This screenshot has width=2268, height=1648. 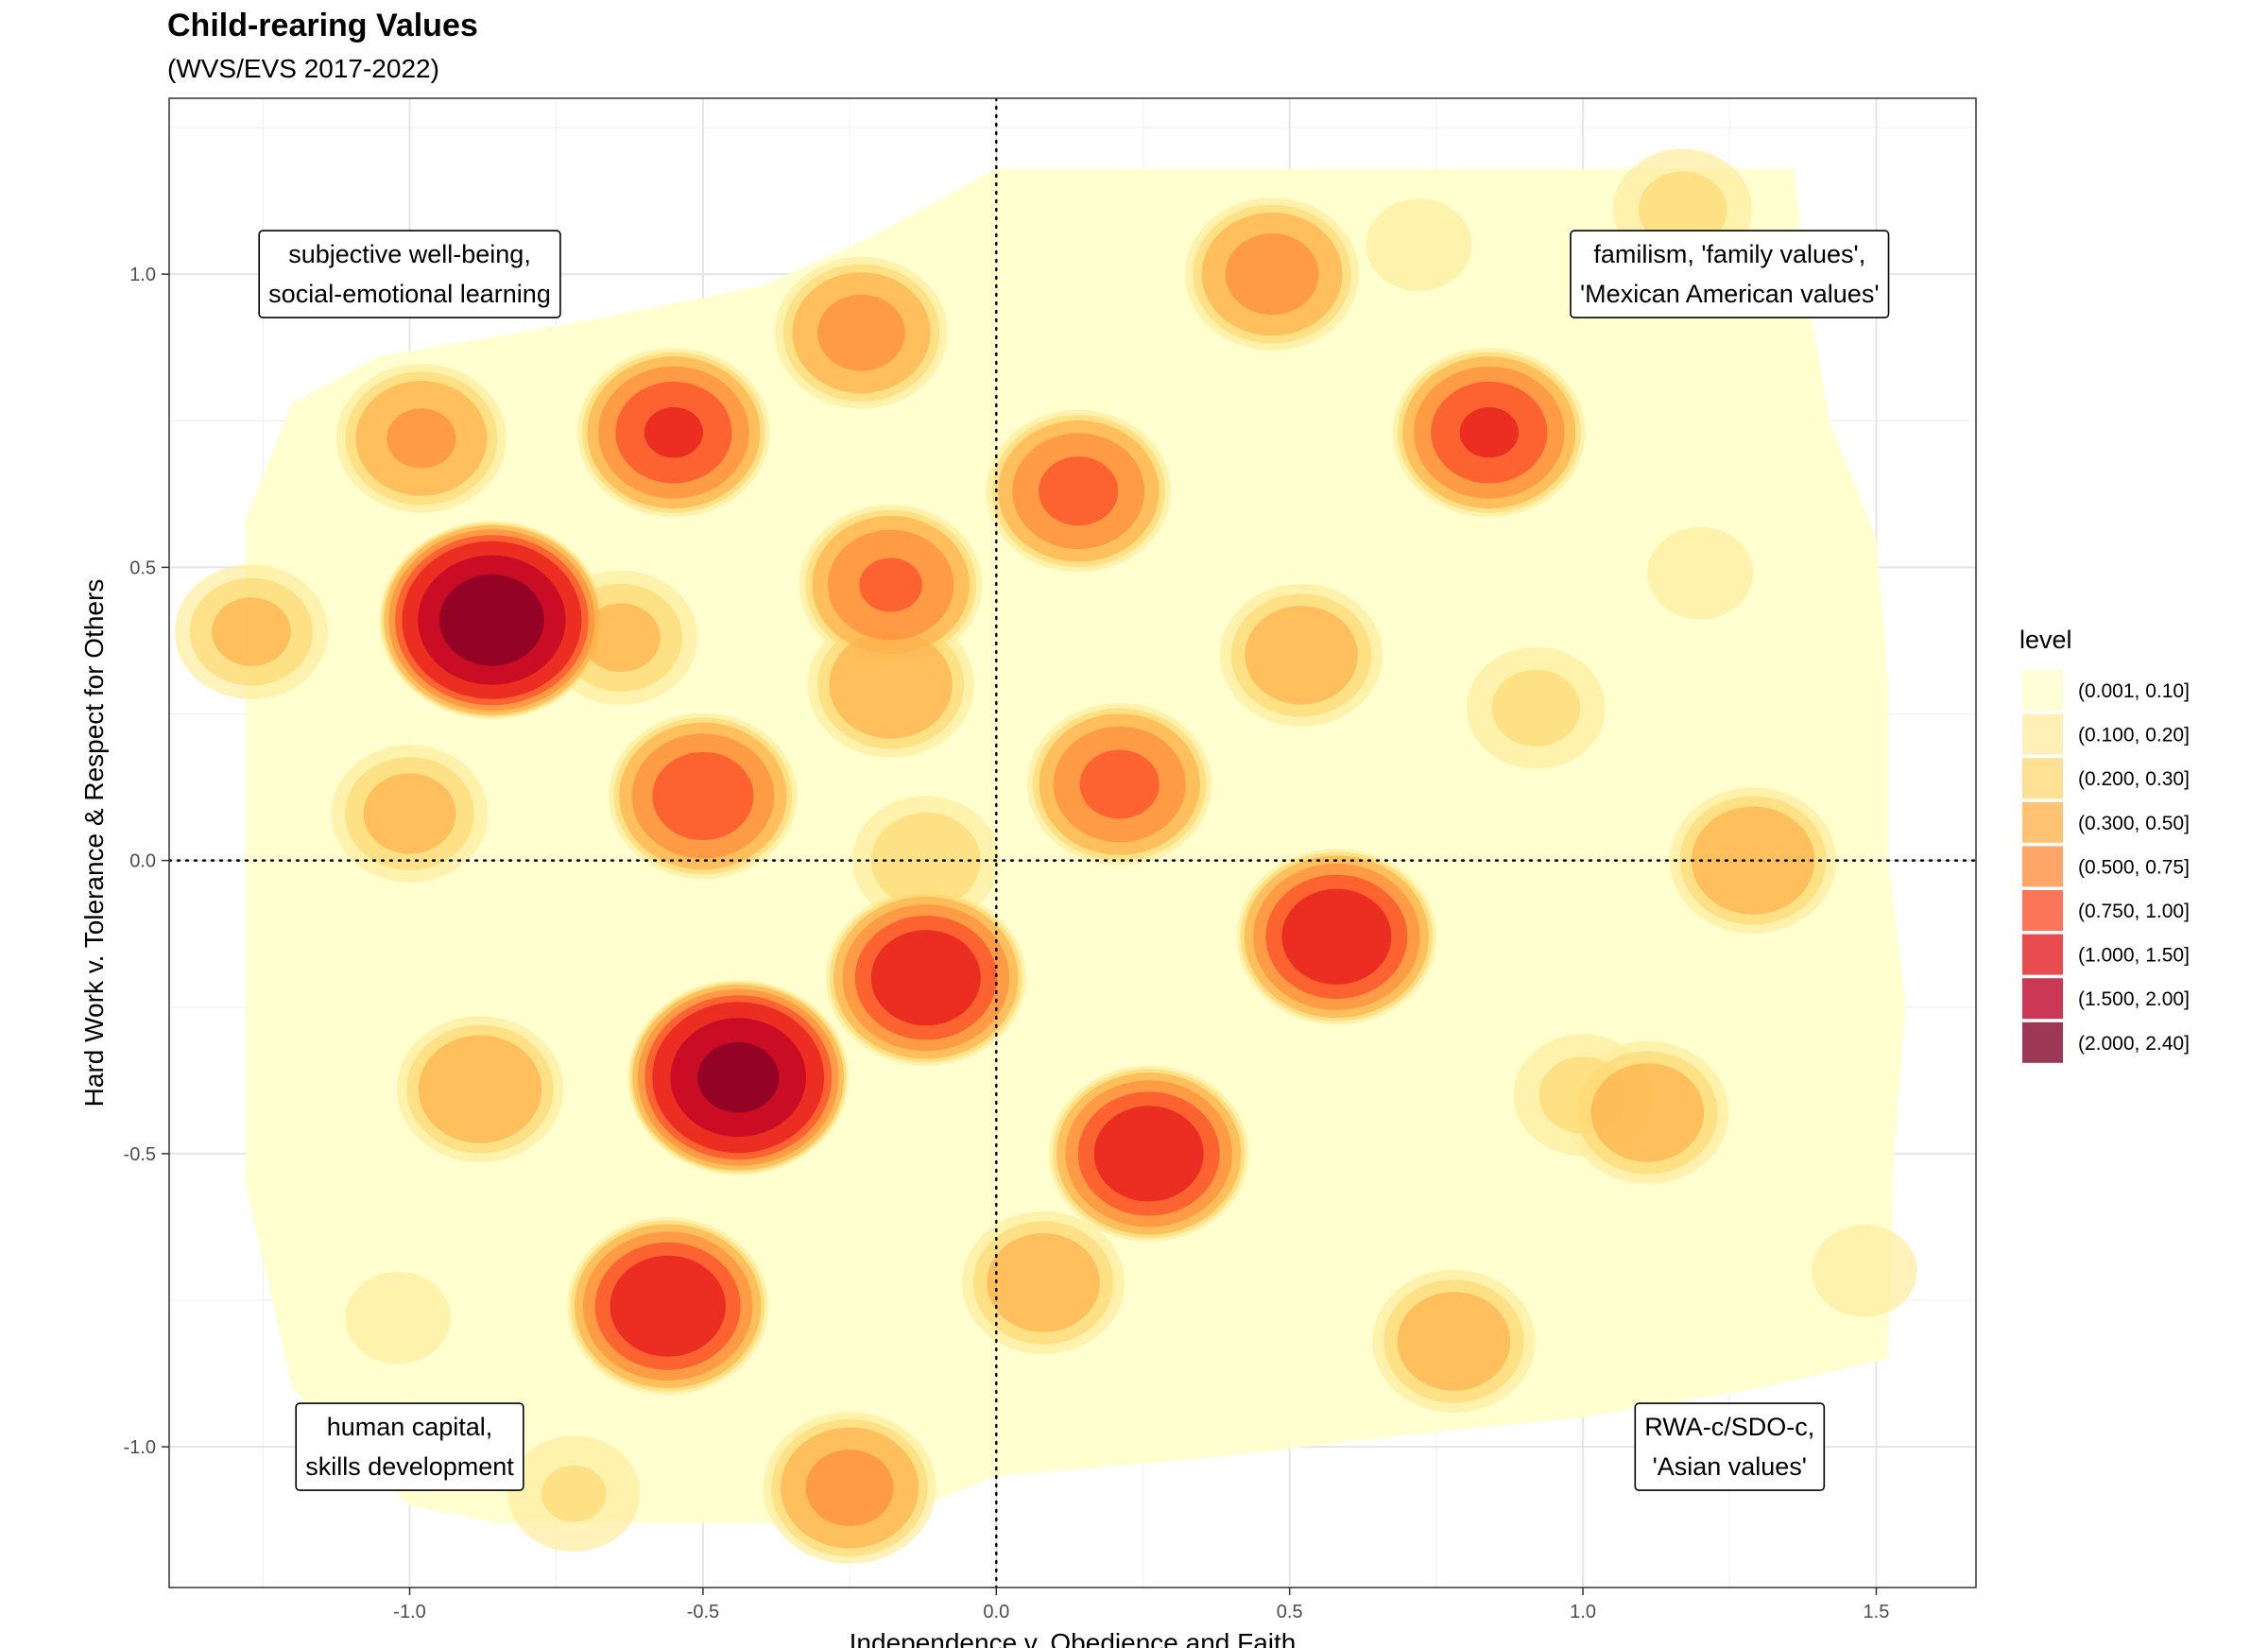 I want to click on y-axis: -1.0 -0.5 0.0 0.5 1.0, so click(x=146, y=861).